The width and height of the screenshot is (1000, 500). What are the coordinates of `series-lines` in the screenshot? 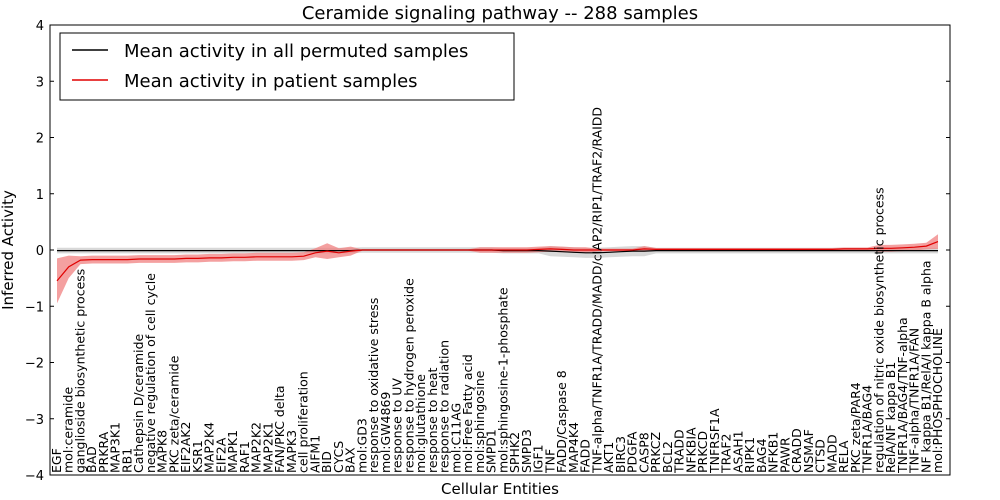 It's located at (497, 261).